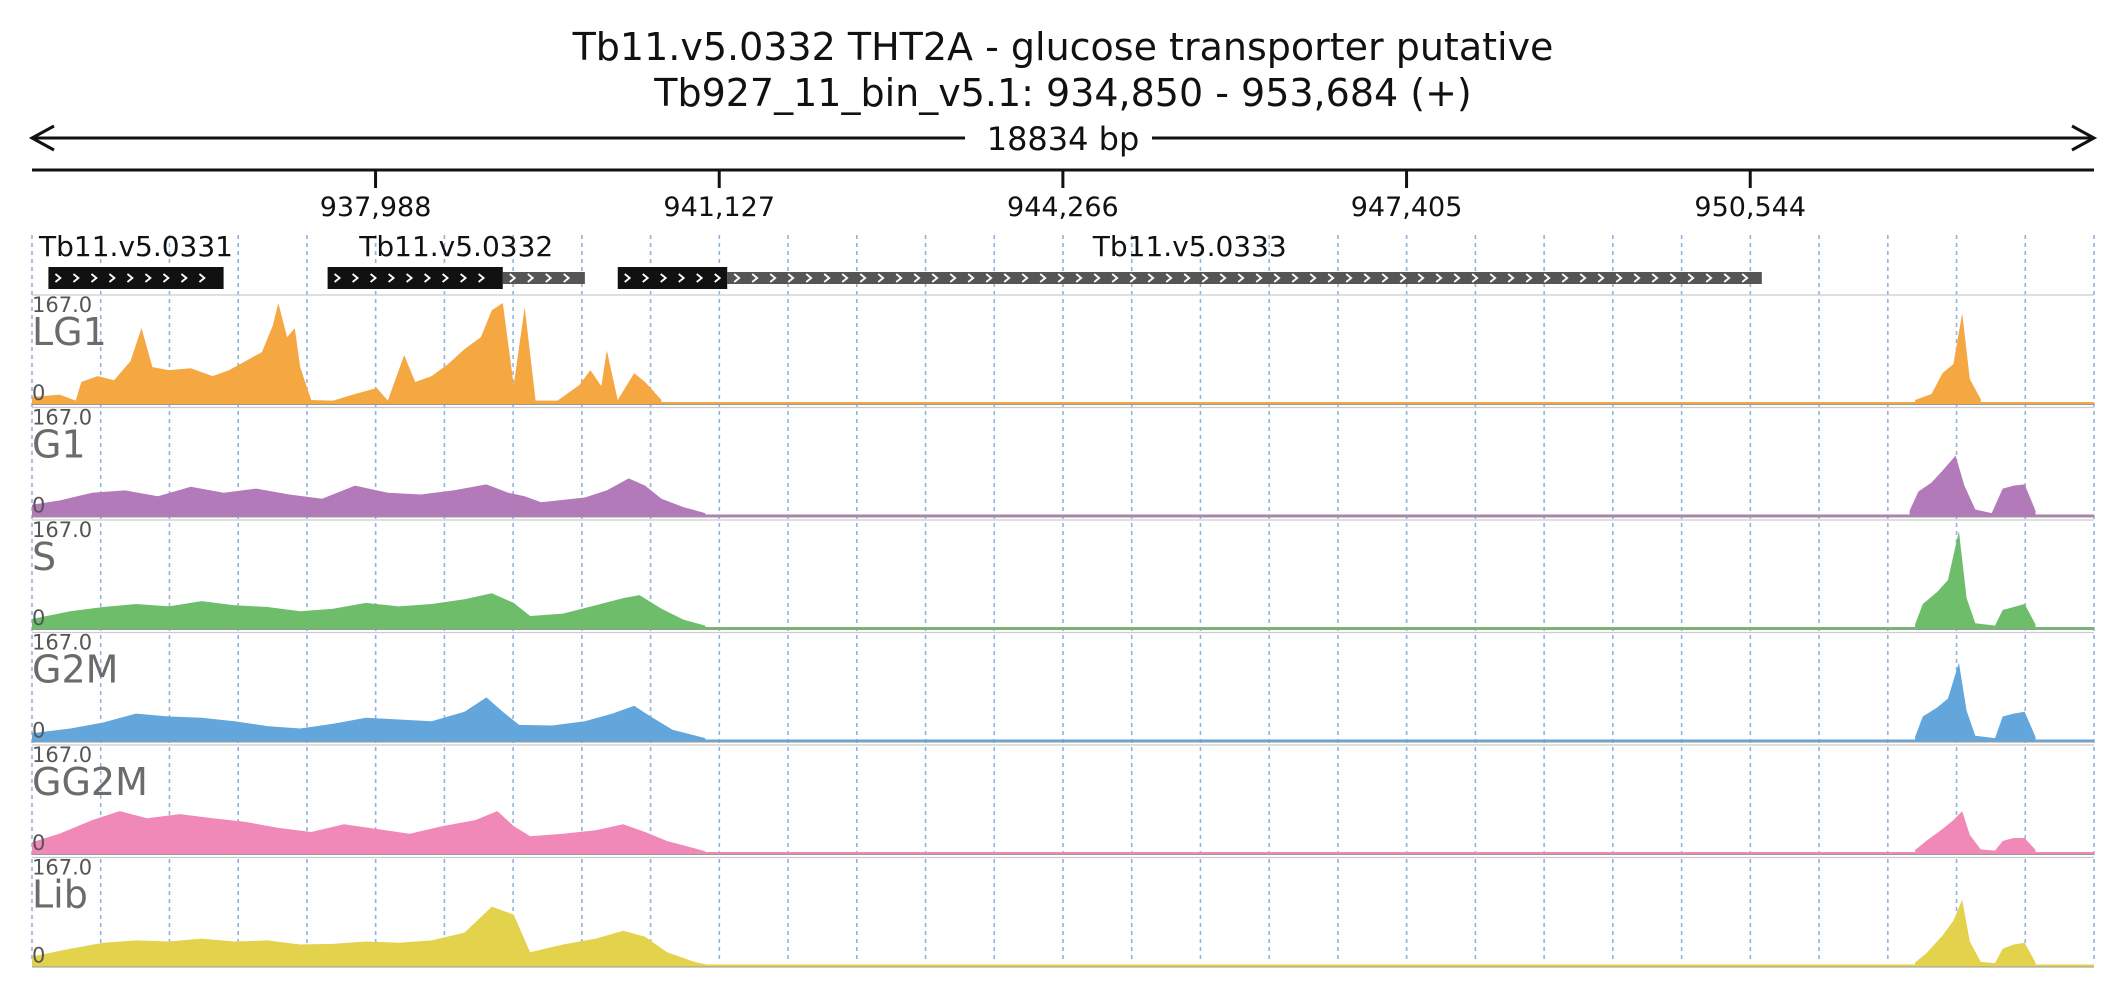 The image size is (2126, 1000). Describe the element at coordinates (1750, 207) in the screenshot. I see `tick-label: 950,544` at that location.